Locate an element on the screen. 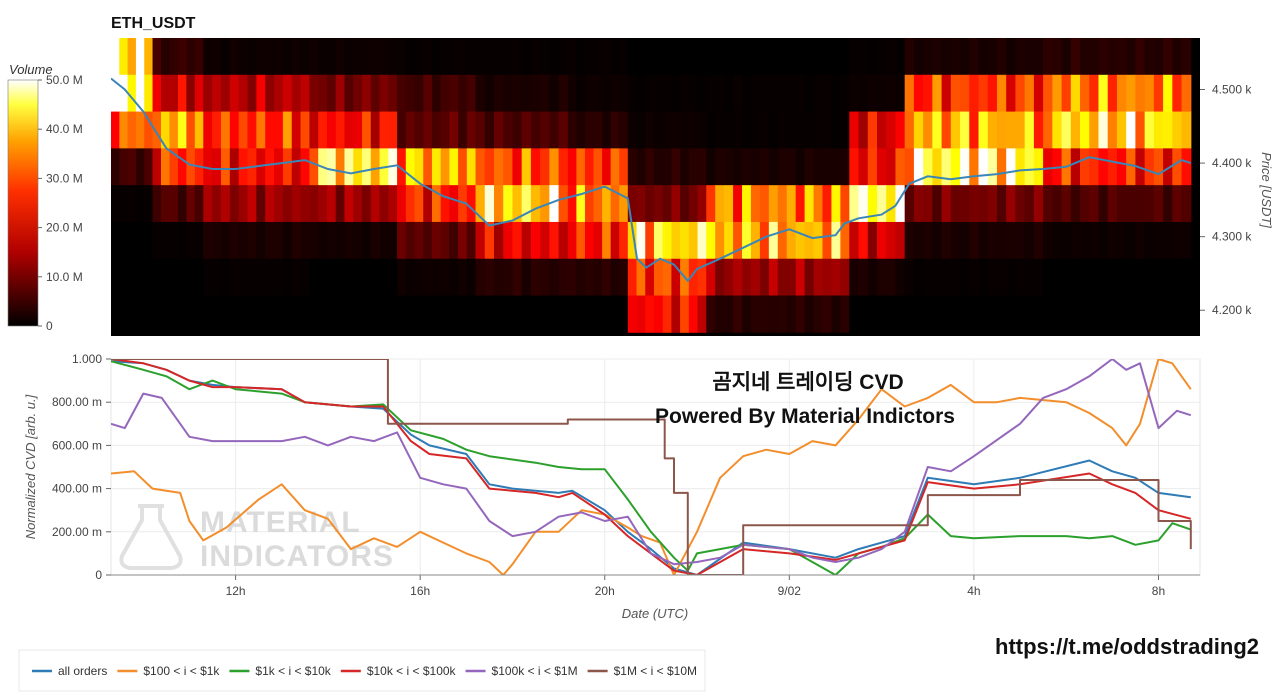 This screenshot has width=1280, height=692. legend-label: $1M < i < $10M is located at coordinates (655, 671).